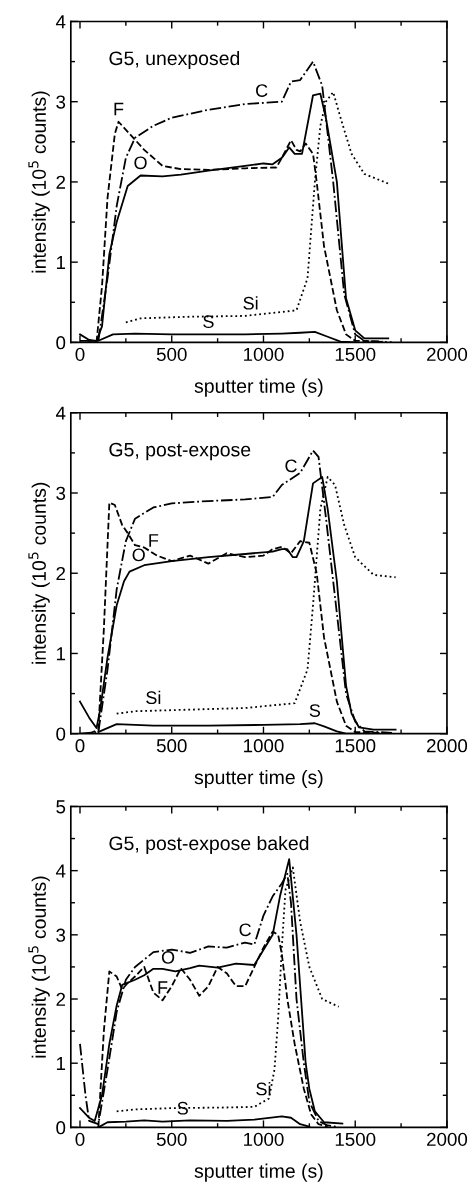 This screenshot has height=1193, width=469. Describe the element at coordinates (61, 807) in the screenshot. I see `y-tick-label: 5` at that location.